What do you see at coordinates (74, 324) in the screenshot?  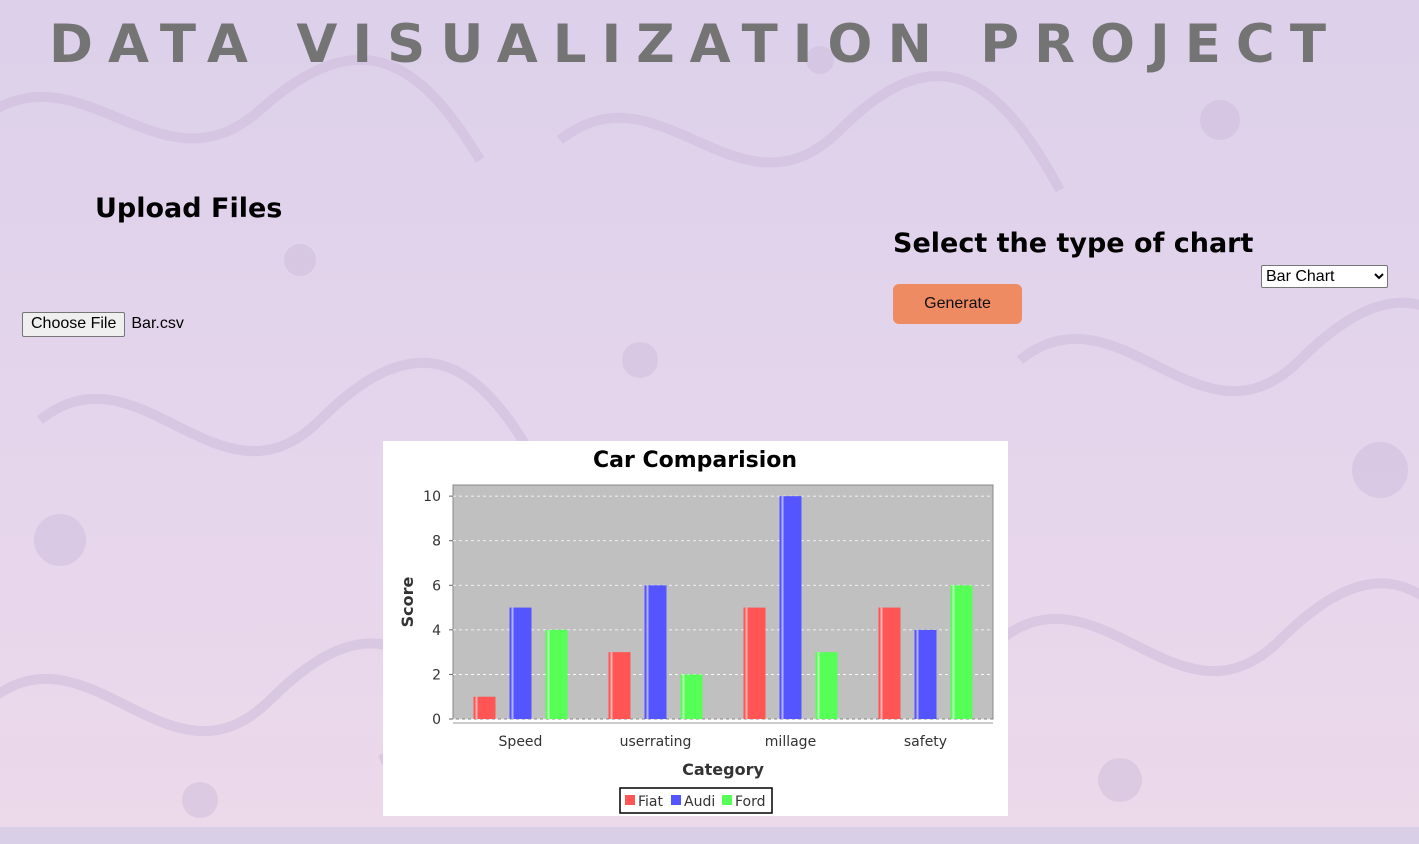 I see `choose-file-button: Choose File` at bounding box center [74, 324].